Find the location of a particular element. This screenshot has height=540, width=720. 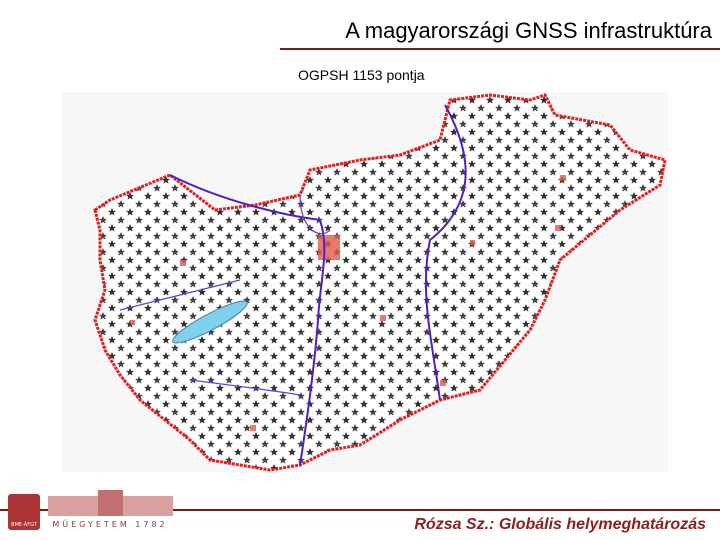

logo-badge-text: BME-ÁFGT is located at coordinates (24, 524).